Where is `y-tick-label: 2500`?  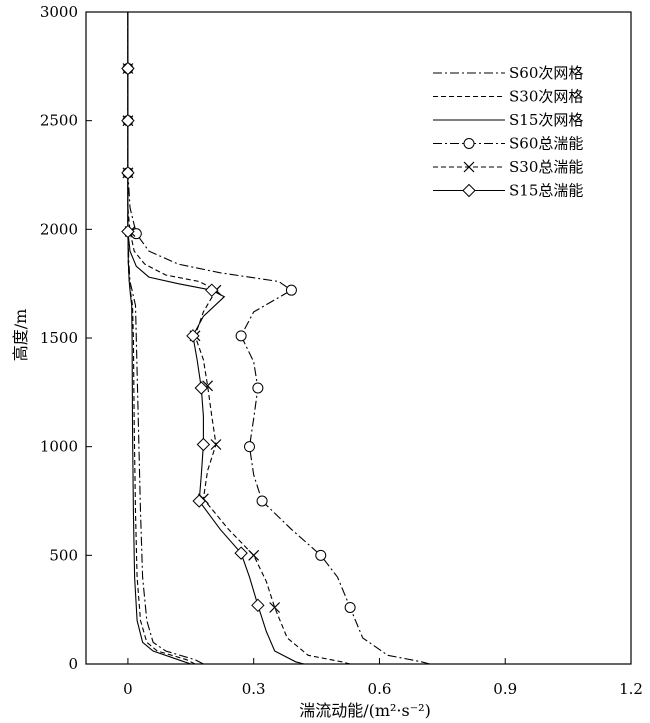
y-tick-label: 2500 is located at coordinates (59, 121).